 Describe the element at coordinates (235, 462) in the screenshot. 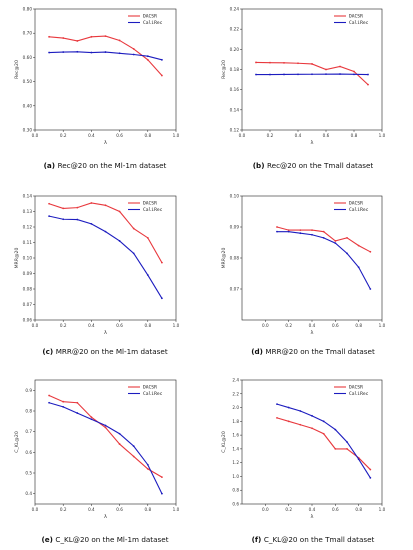

I see `y-tick-label: 1.2` at that location.